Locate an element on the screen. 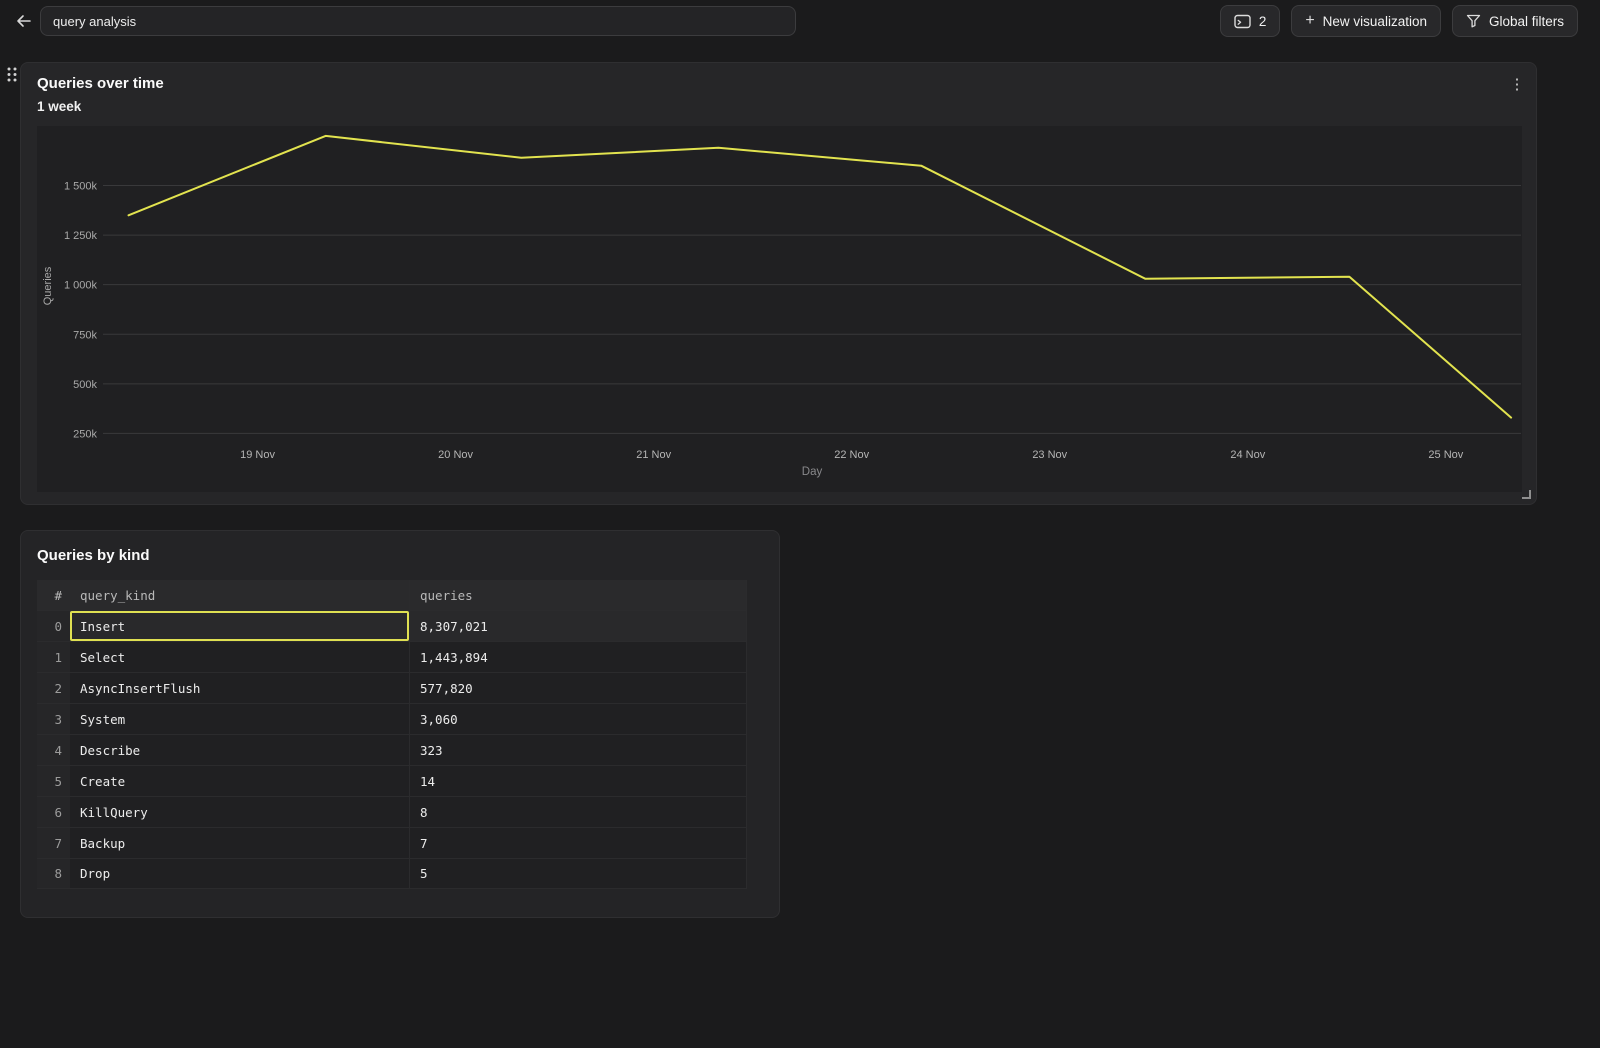  global-filters-label: Global filters is located at coordinates (1526, 21).